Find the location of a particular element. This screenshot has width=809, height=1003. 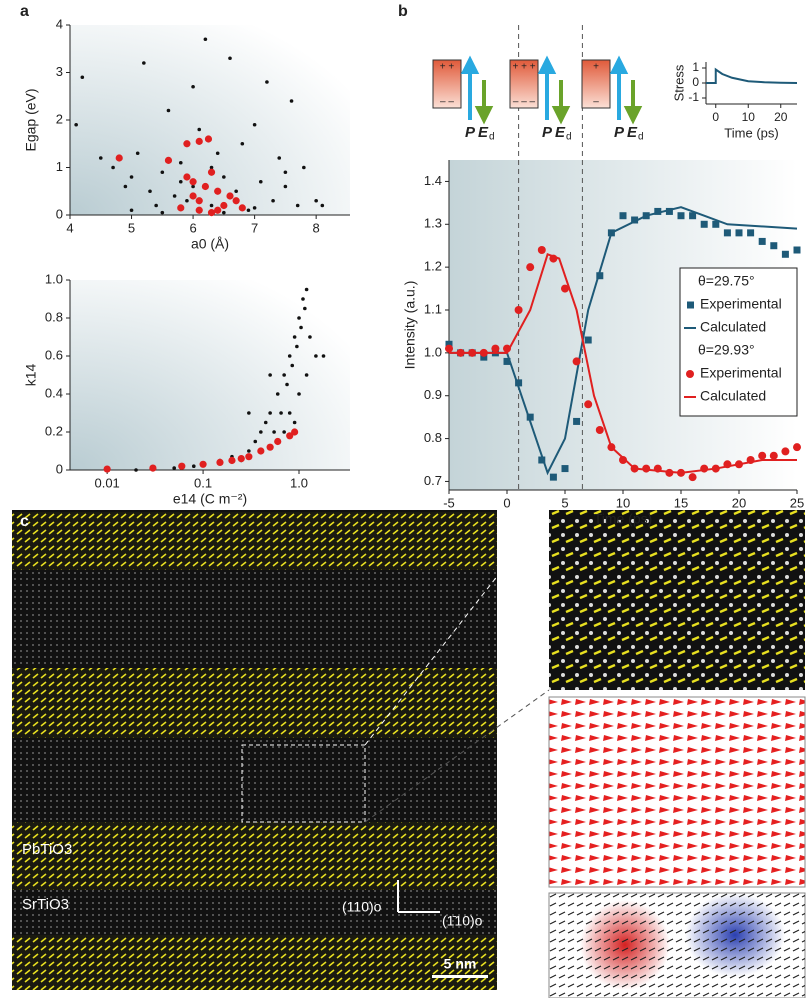

charge-label: + is located at coordinates (596, 67).